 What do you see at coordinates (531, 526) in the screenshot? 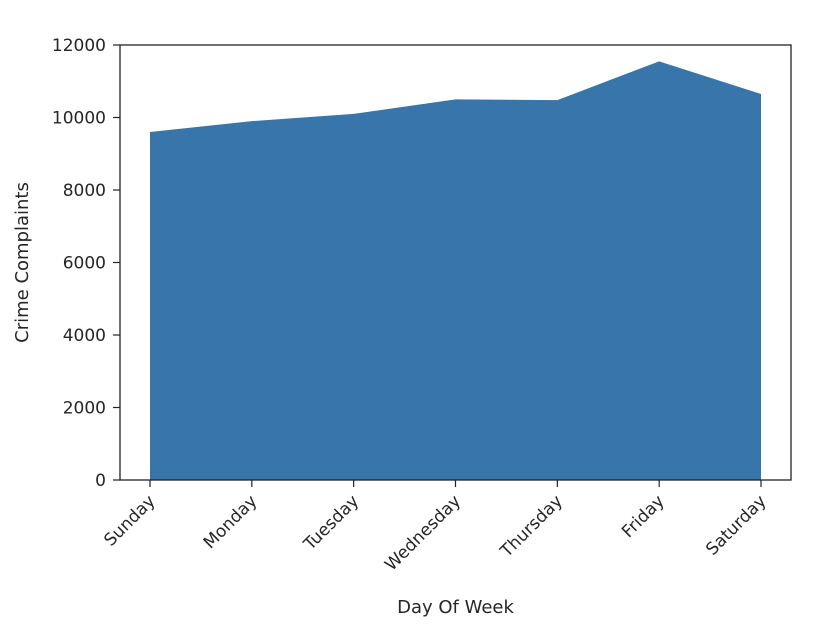
I see `x-tick-label: Thursday` at bounding box center [531, 526].